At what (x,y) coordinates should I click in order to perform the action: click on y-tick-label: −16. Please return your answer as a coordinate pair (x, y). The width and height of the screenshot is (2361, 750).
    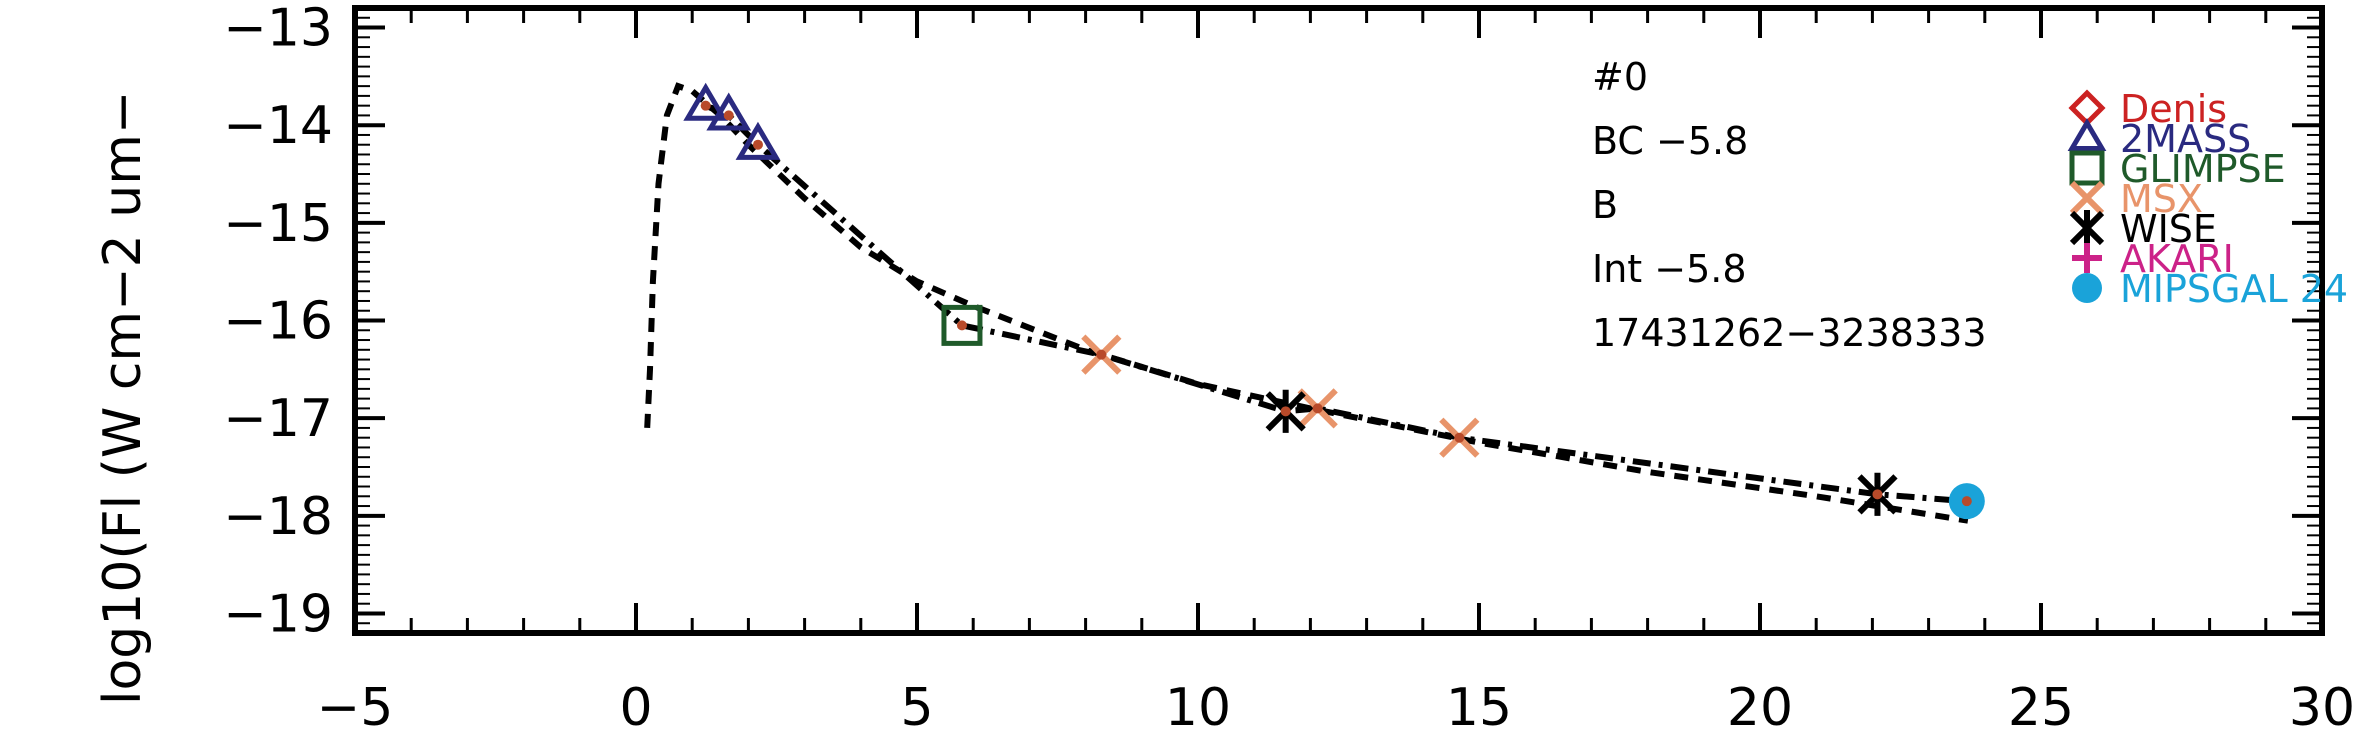
    Looking at the image, I should click on (278, 322).